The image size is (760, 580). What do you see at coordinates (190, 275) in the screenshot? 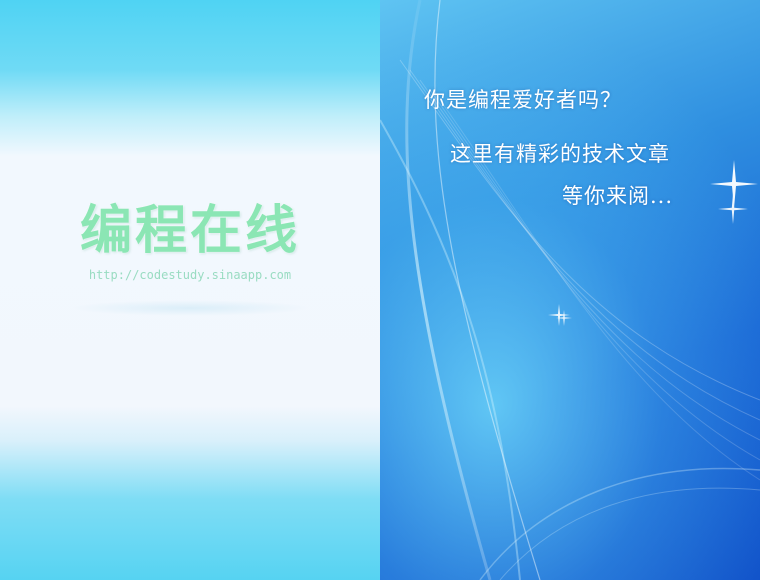
I see `site-url: http://codestudy.sinaapp.com` at bounding box center [190, 275].